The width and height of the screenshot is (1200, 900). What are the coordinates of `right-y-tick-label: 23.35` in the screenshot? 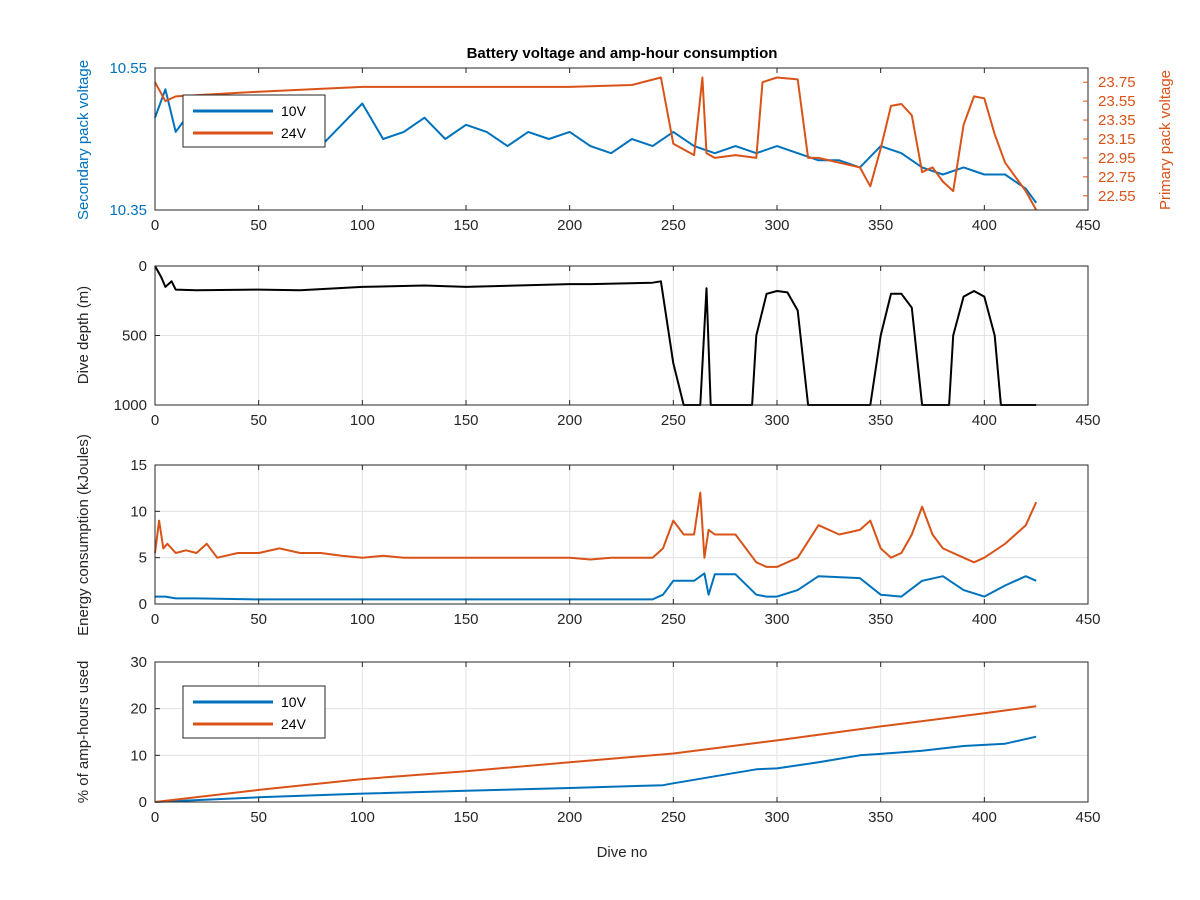 It's located at (1117, 120).